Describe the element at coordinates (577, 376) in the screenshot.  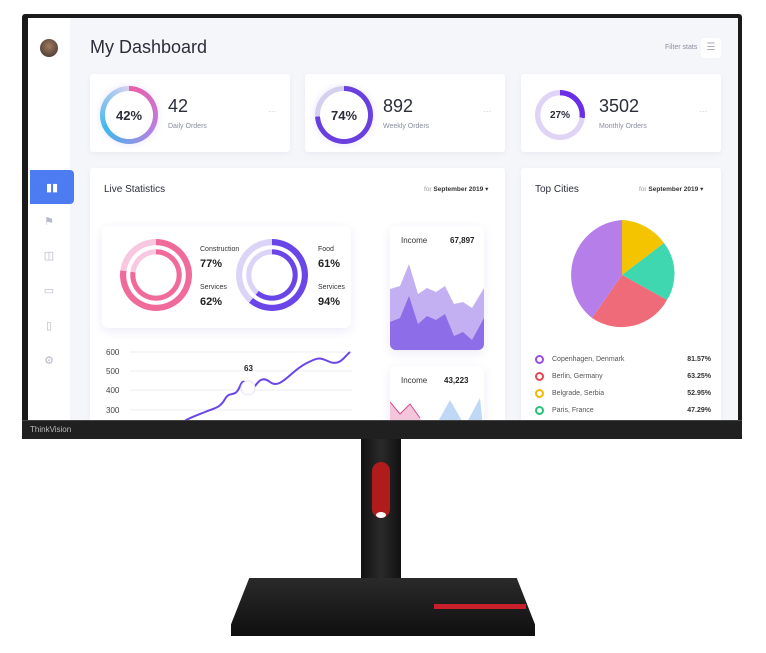
I see `city-name: Berlin, Germany` at that location.